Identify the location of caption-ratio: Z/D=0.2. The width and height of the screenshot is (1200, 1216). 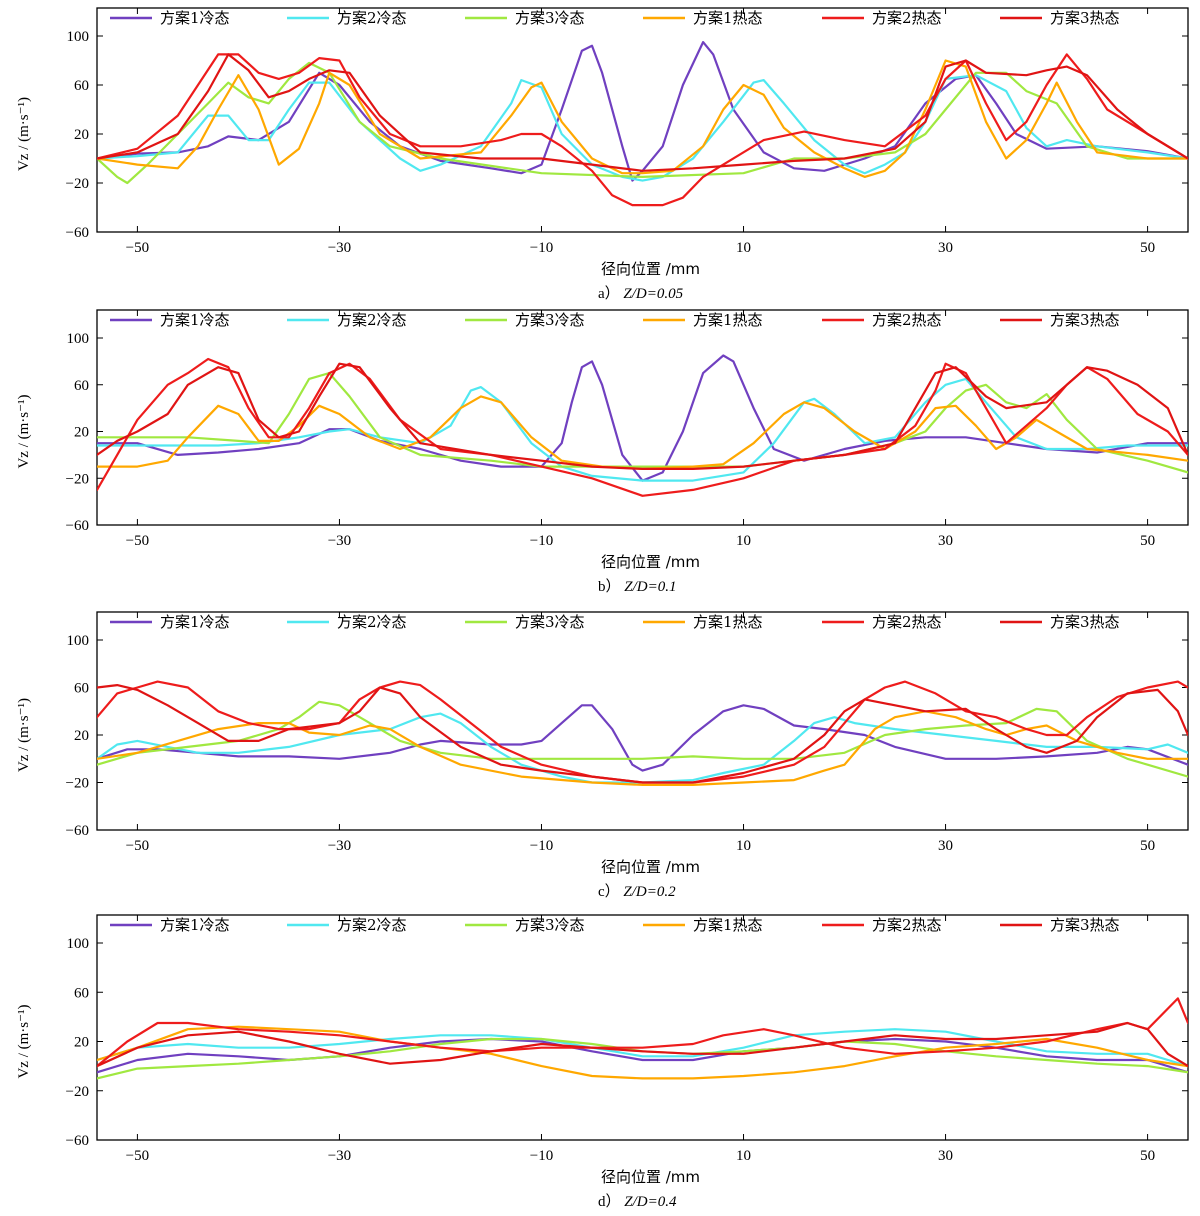
(649, 892).